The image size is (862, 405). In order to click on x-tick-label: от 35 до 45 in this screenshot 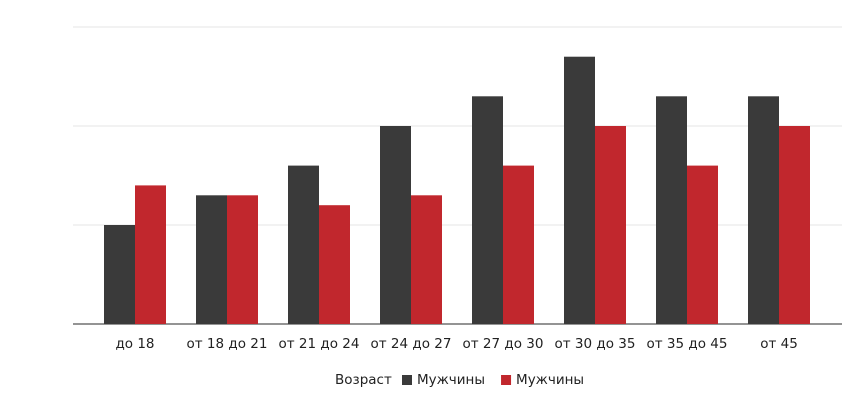, I will do `click(687, 344)`.